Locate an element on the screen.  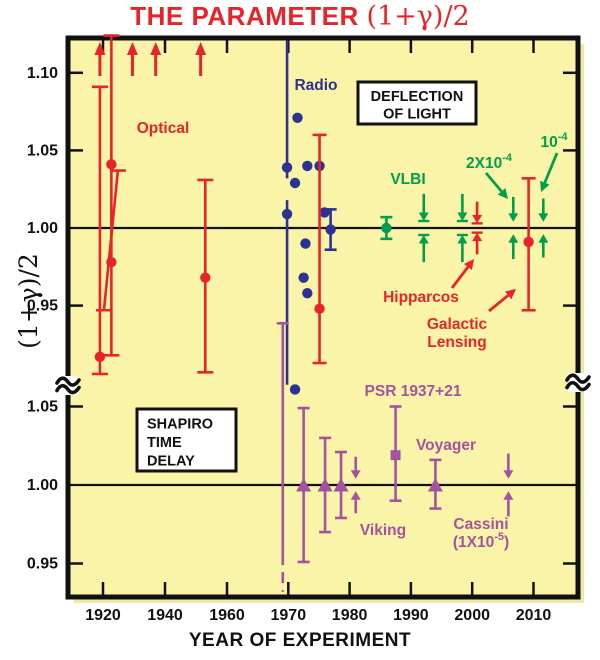
label-1e-4: 10-4​ is located at coordinates (554, 141).